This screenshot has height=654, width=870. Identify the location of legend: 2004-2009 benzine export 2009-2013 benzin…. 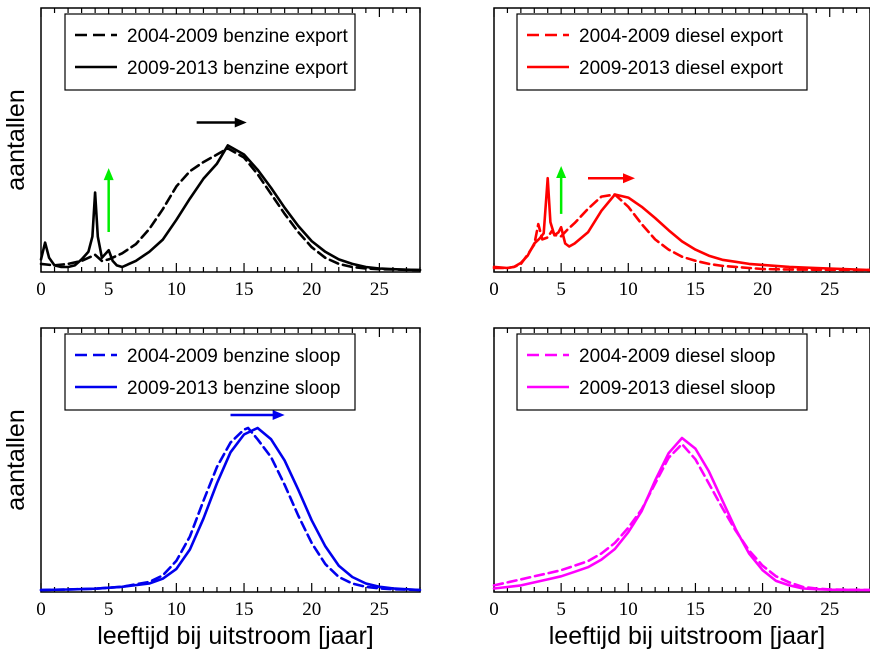
(210, 52).